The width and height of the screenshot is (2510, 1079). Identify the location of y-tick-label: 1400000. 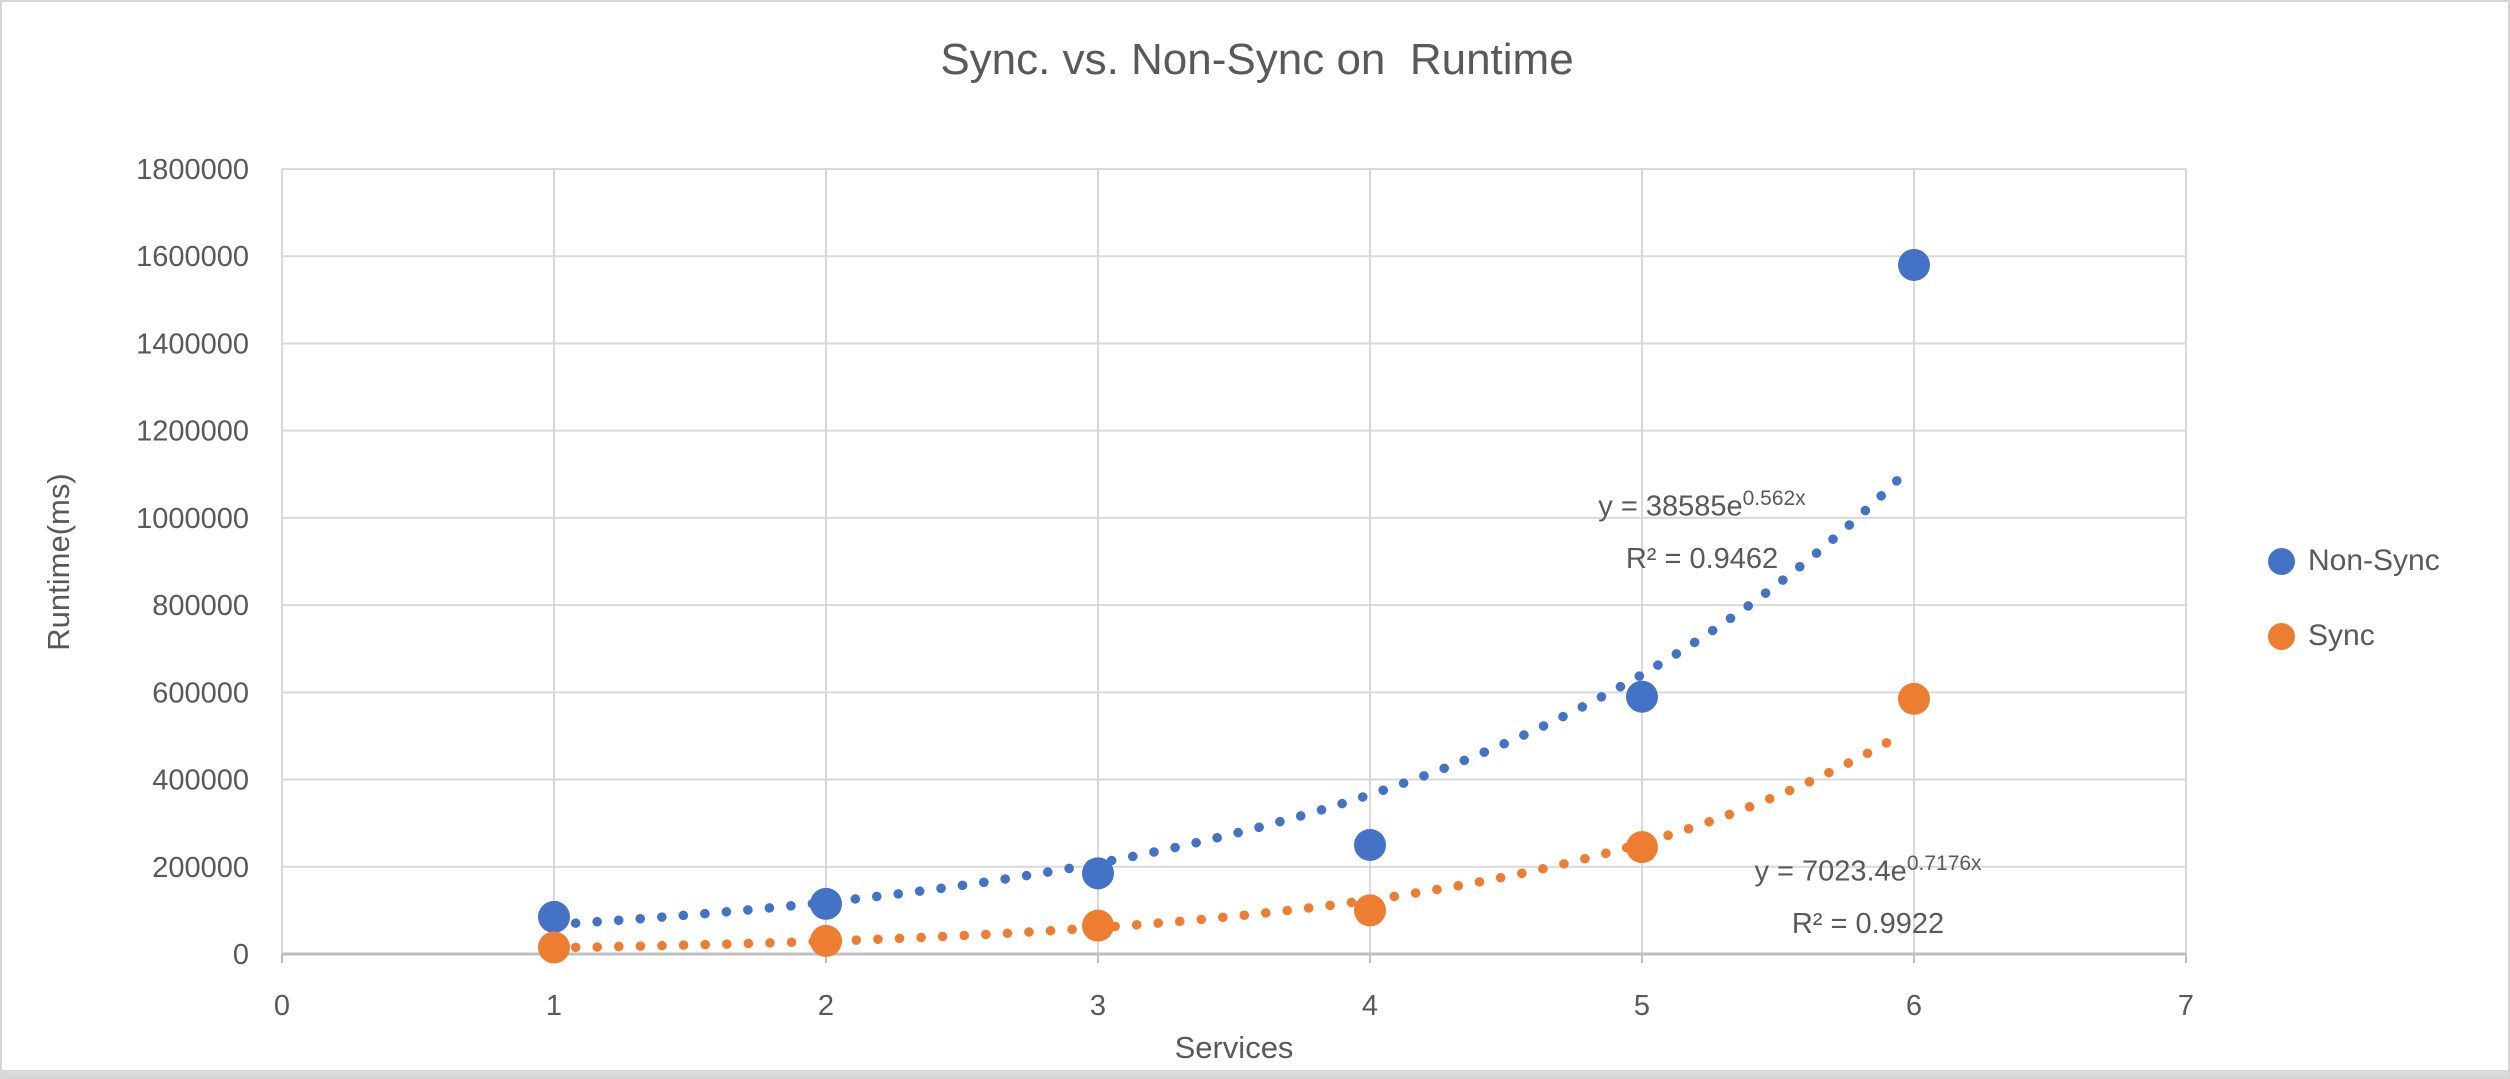
(192, 344).